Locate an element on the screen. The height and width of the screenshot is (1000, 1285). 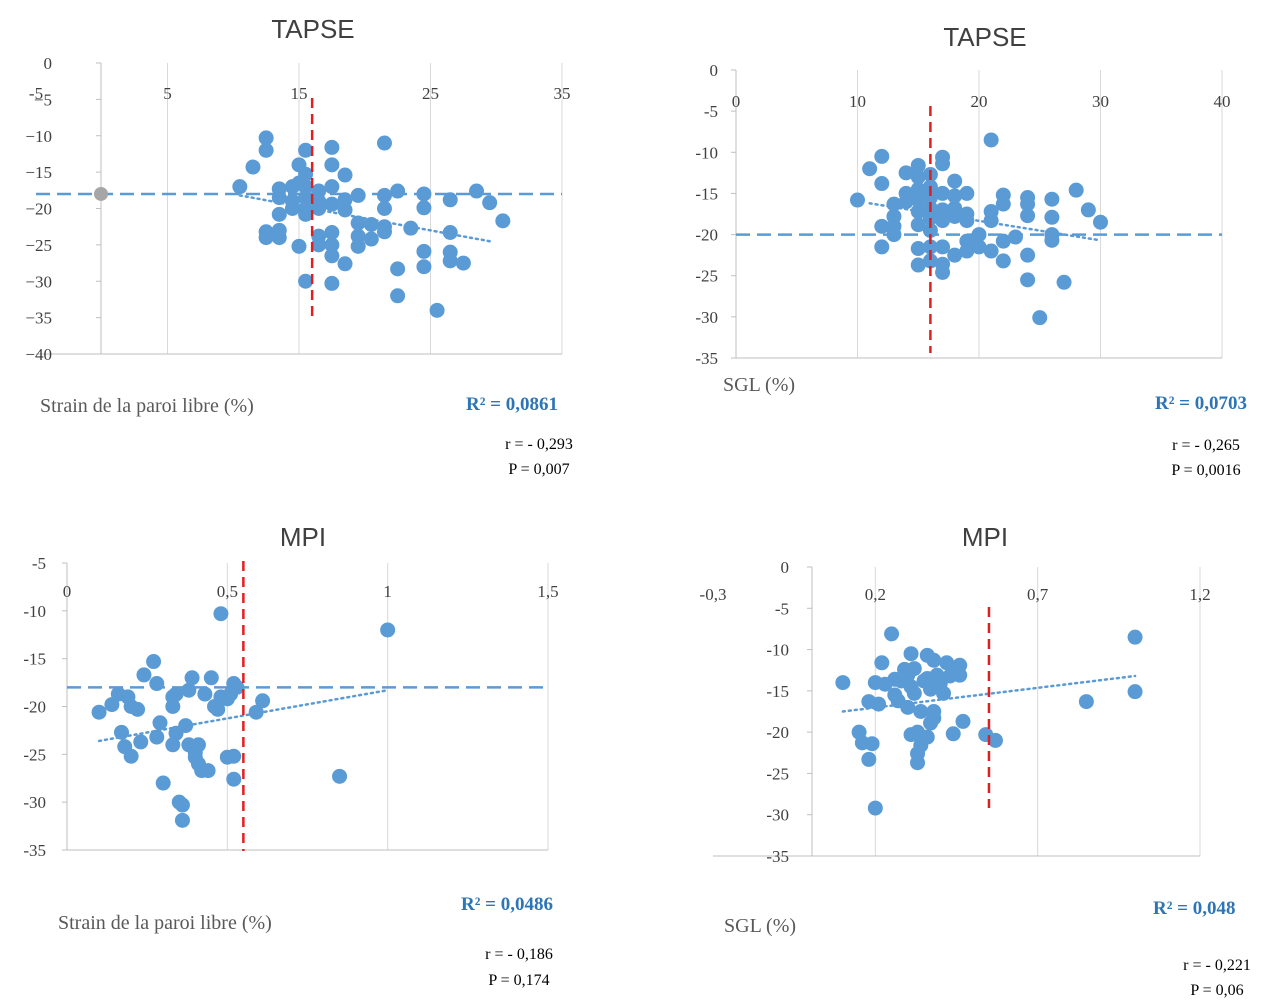
y-tick-label: -5 is located at coordinates (782, 608).